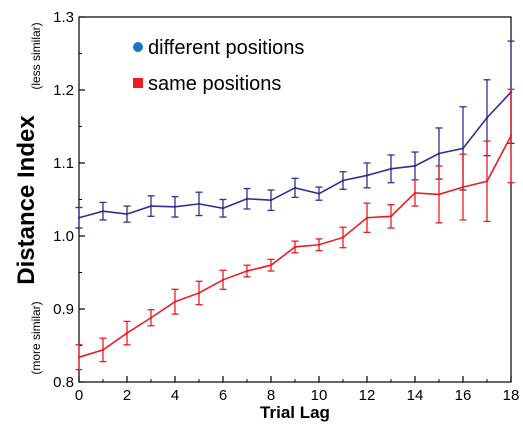 The image size is (523, 430). Describe the element at coordinates (138, 47) in the screenshot. I see `legend-marker-different-positions` at that location.